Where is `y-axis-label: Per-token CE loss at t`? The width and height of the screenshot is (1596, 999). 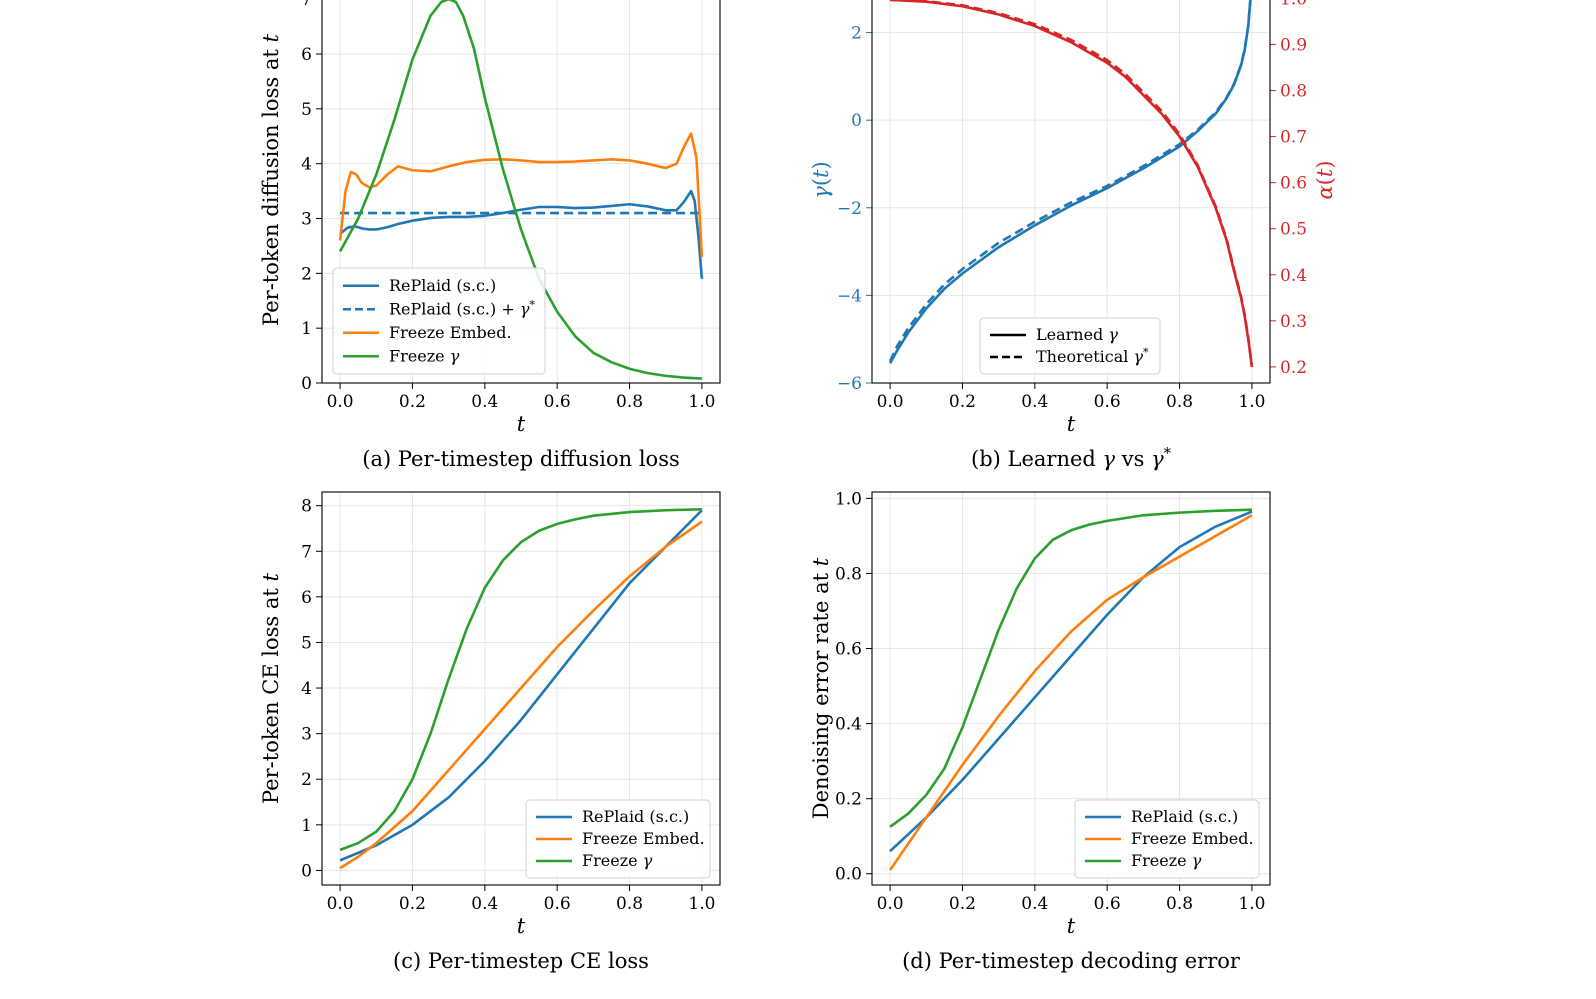 y-axis-label: Per-token CE loss at t is located at coordinates (271, 688).